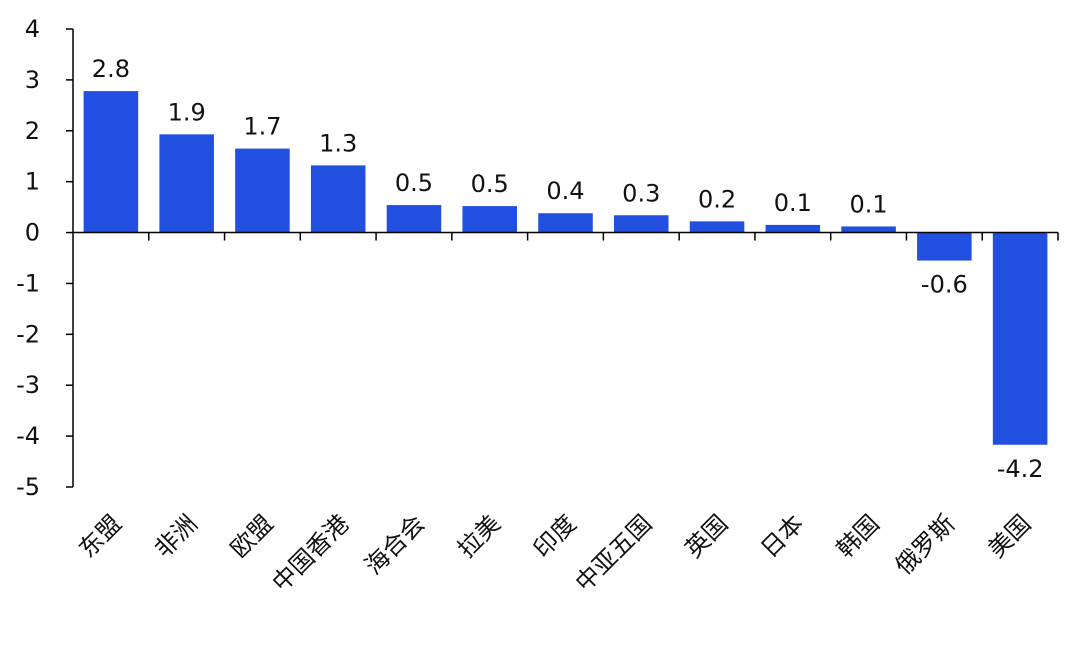 This screenshot has width=1080, height=647. What do you see at coordinates (925, 544) in the screenshot?
I see `category-label: 俄罗斯` at bounding box center [925, 544].